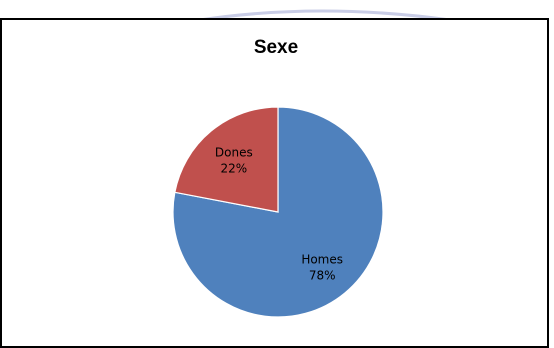  What do you see at coordinates (322, 275) in the screenshot?
I see `slice-percent-homes: 78%` at bounding box center [322, 275].